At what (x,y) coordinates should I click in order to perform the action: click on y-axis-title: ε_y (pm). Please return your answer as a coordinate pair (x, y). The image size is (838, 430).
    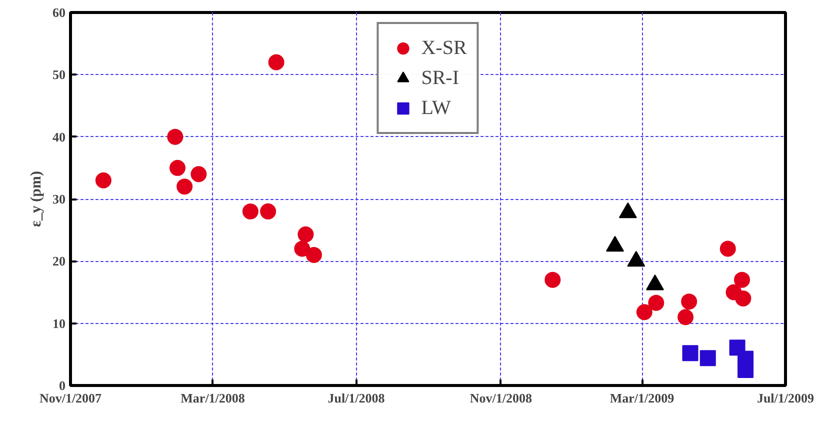
    Looking at the image, I should click on (36, 198).